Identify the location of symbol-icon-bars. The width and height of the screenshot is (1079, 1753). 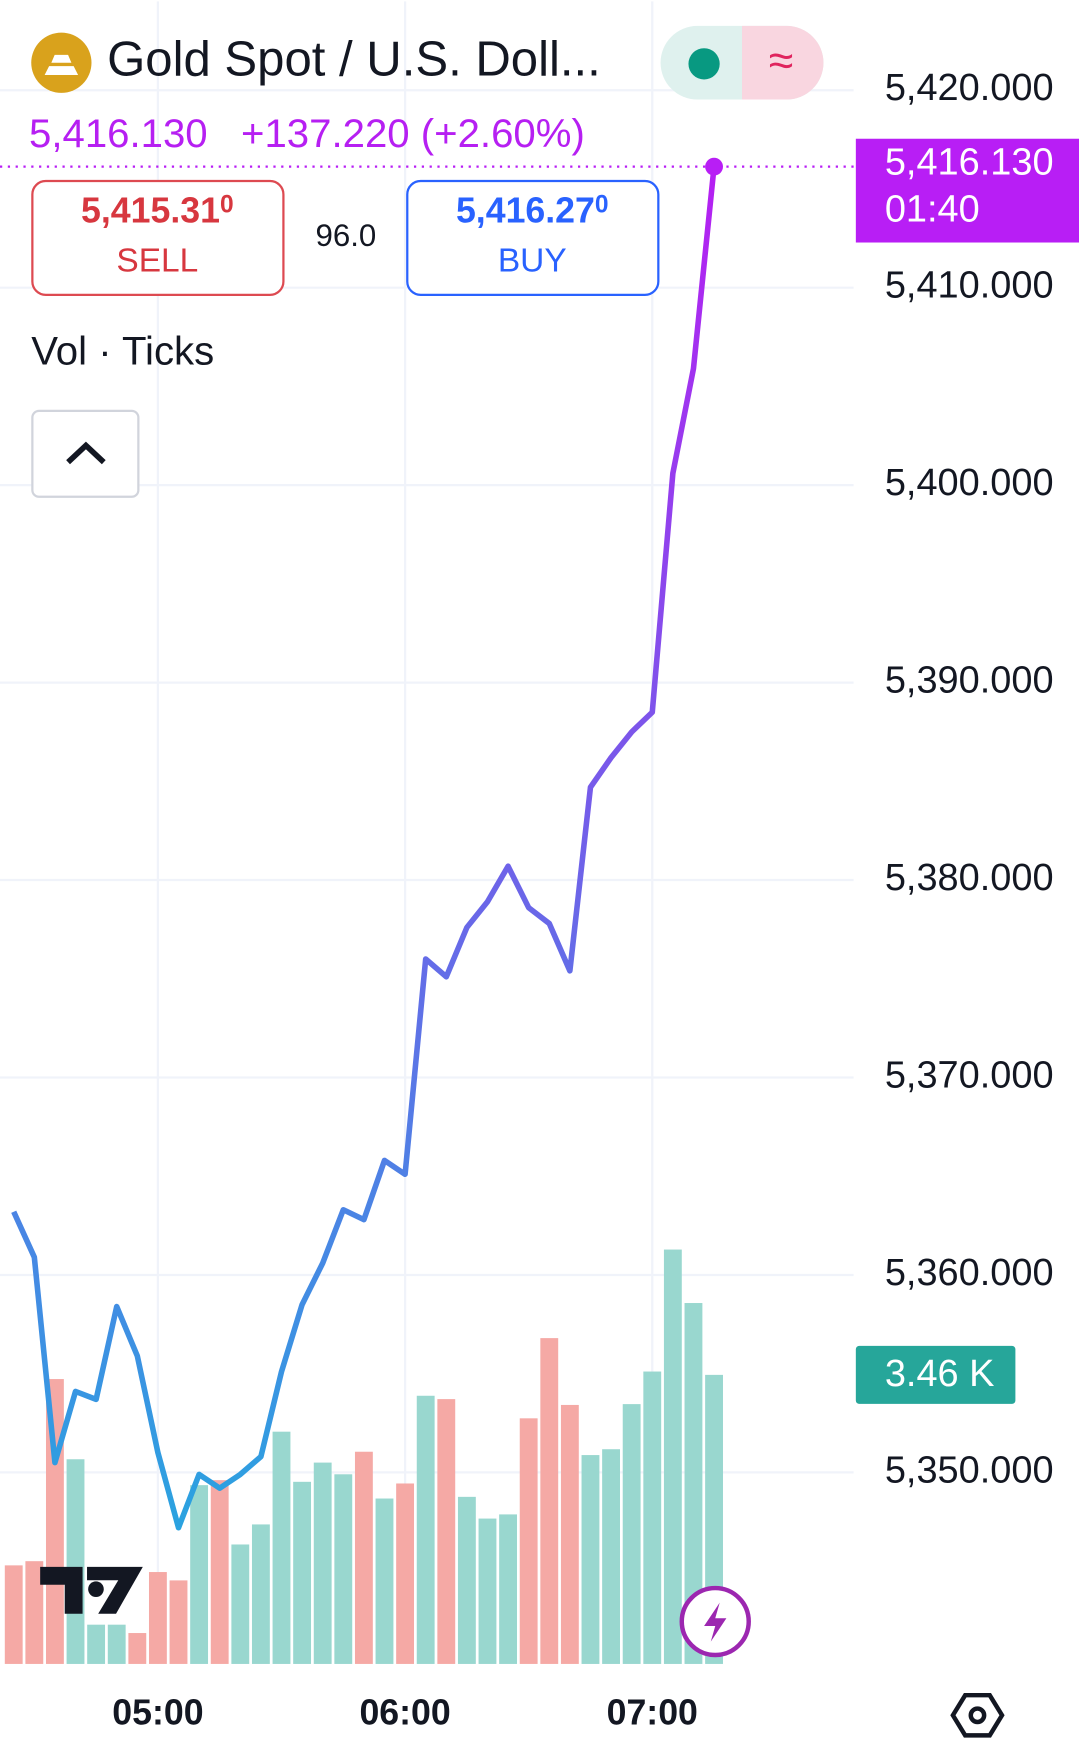
(61, 65).